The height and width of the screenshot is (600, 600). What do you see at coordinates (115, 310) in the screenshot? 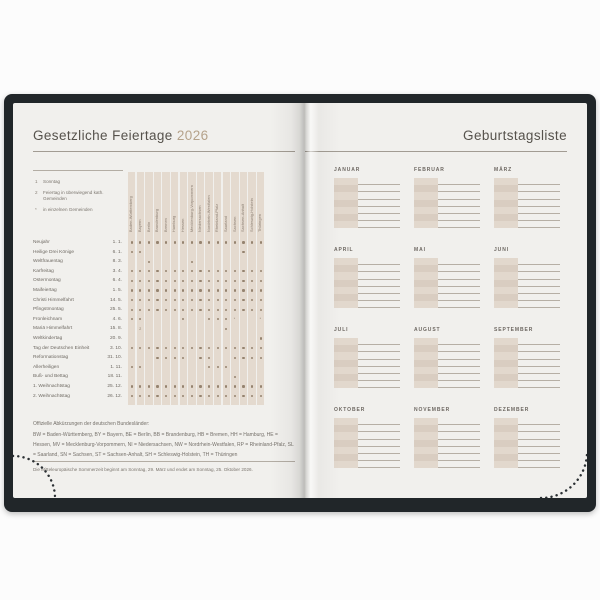
I see `holiday-date: 25. 5.` at bounding box center [115, 310].